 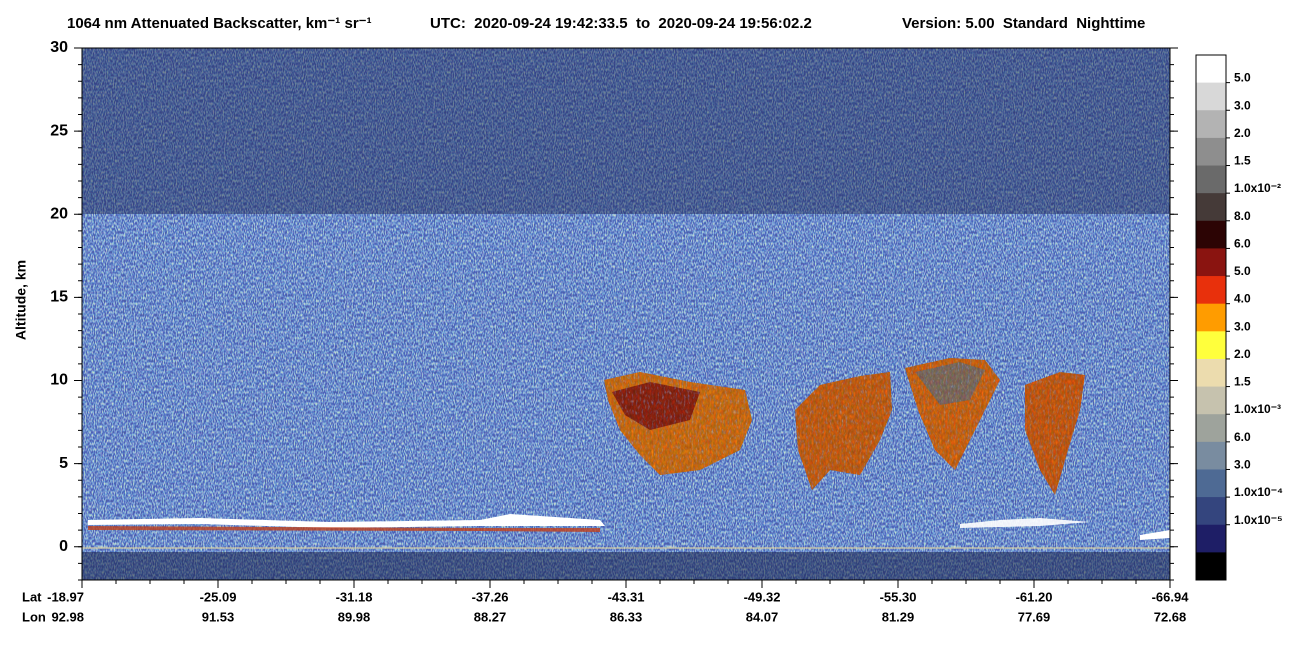 What do you see at coordinates (626, 616) in the screenshot?
I see `lon-label: 86.33` at bounding box center [626, 616].